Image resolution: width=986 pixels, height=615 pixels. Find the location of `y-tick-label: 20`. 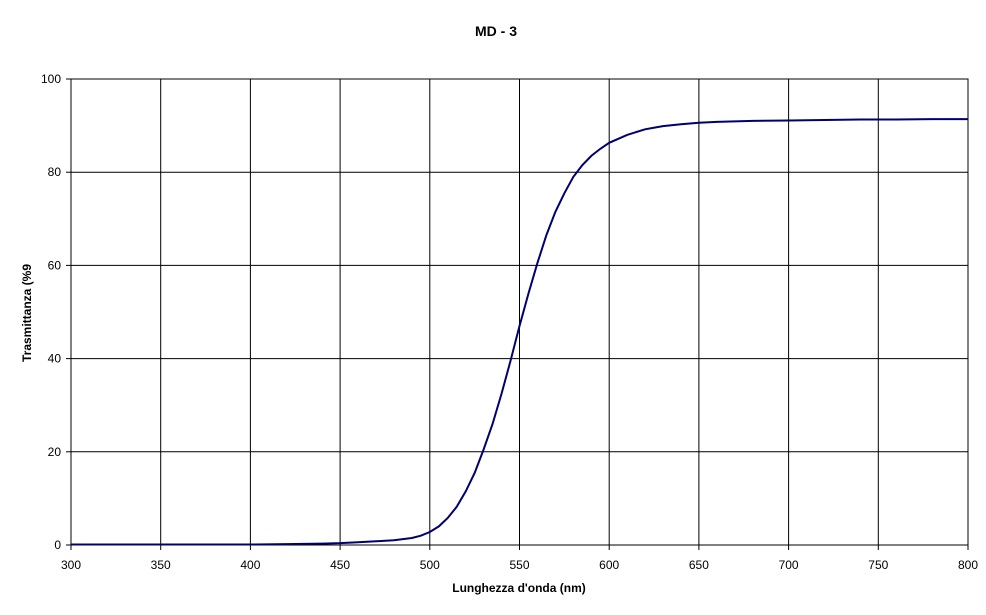

y-tick-label: 20 is located at coordinates (55, 452).